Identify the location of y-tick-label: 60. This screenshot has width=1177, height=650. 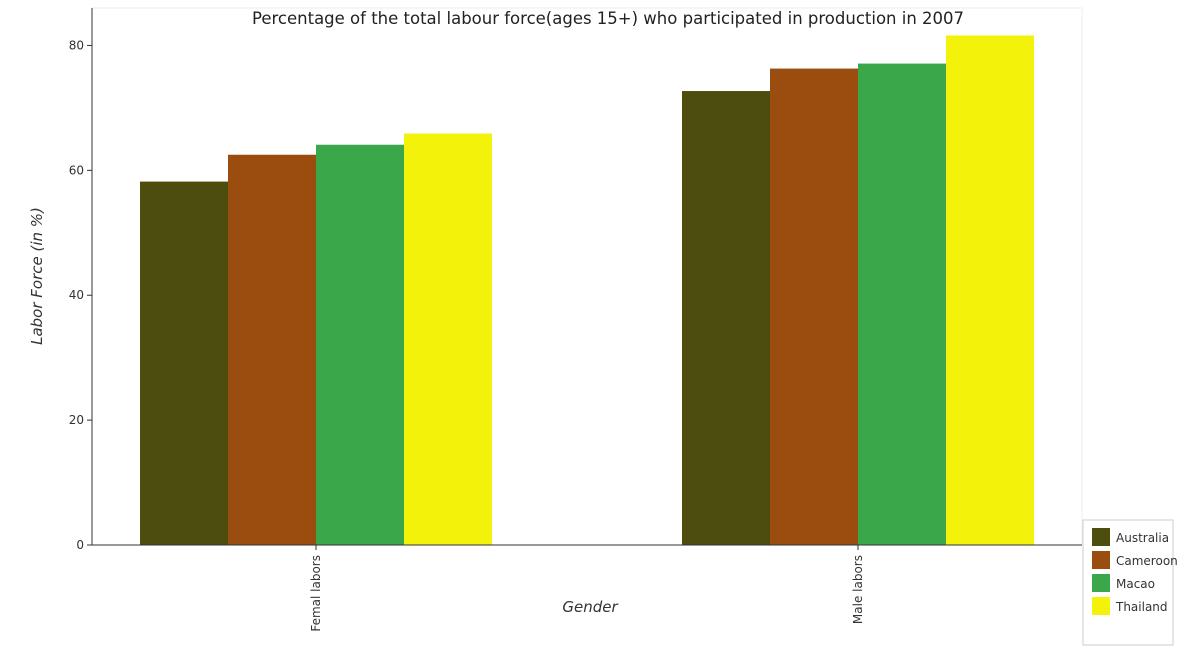
(76, 170).